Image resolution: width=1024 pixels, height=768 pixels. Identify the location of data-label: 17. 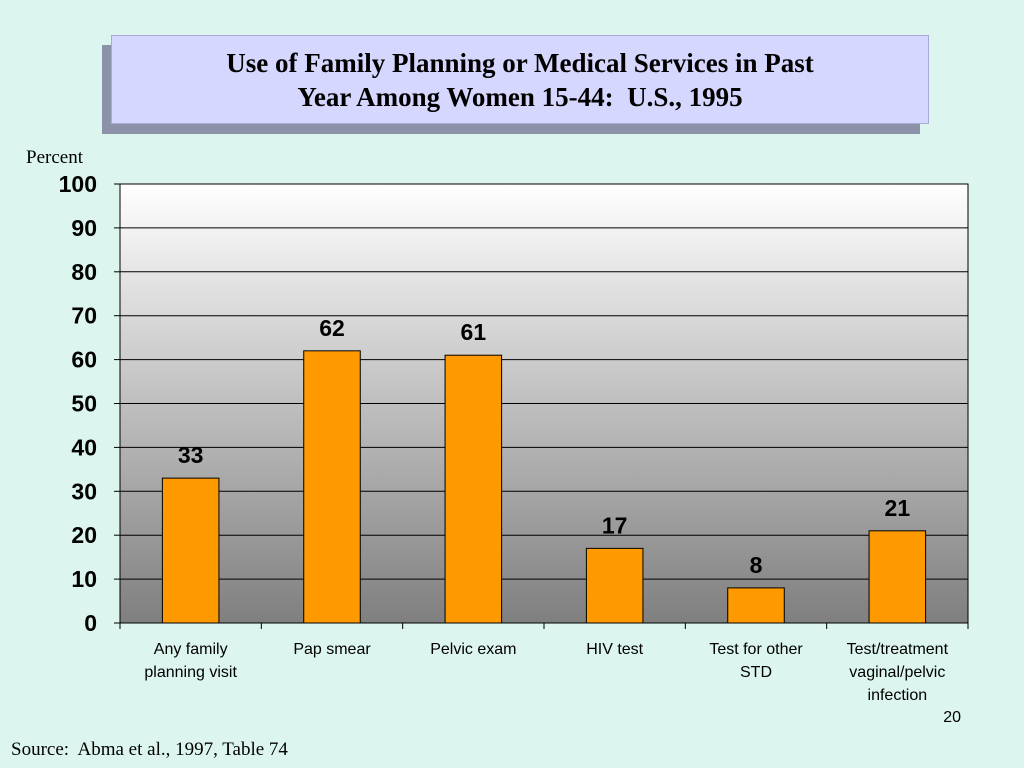
(615, 525).